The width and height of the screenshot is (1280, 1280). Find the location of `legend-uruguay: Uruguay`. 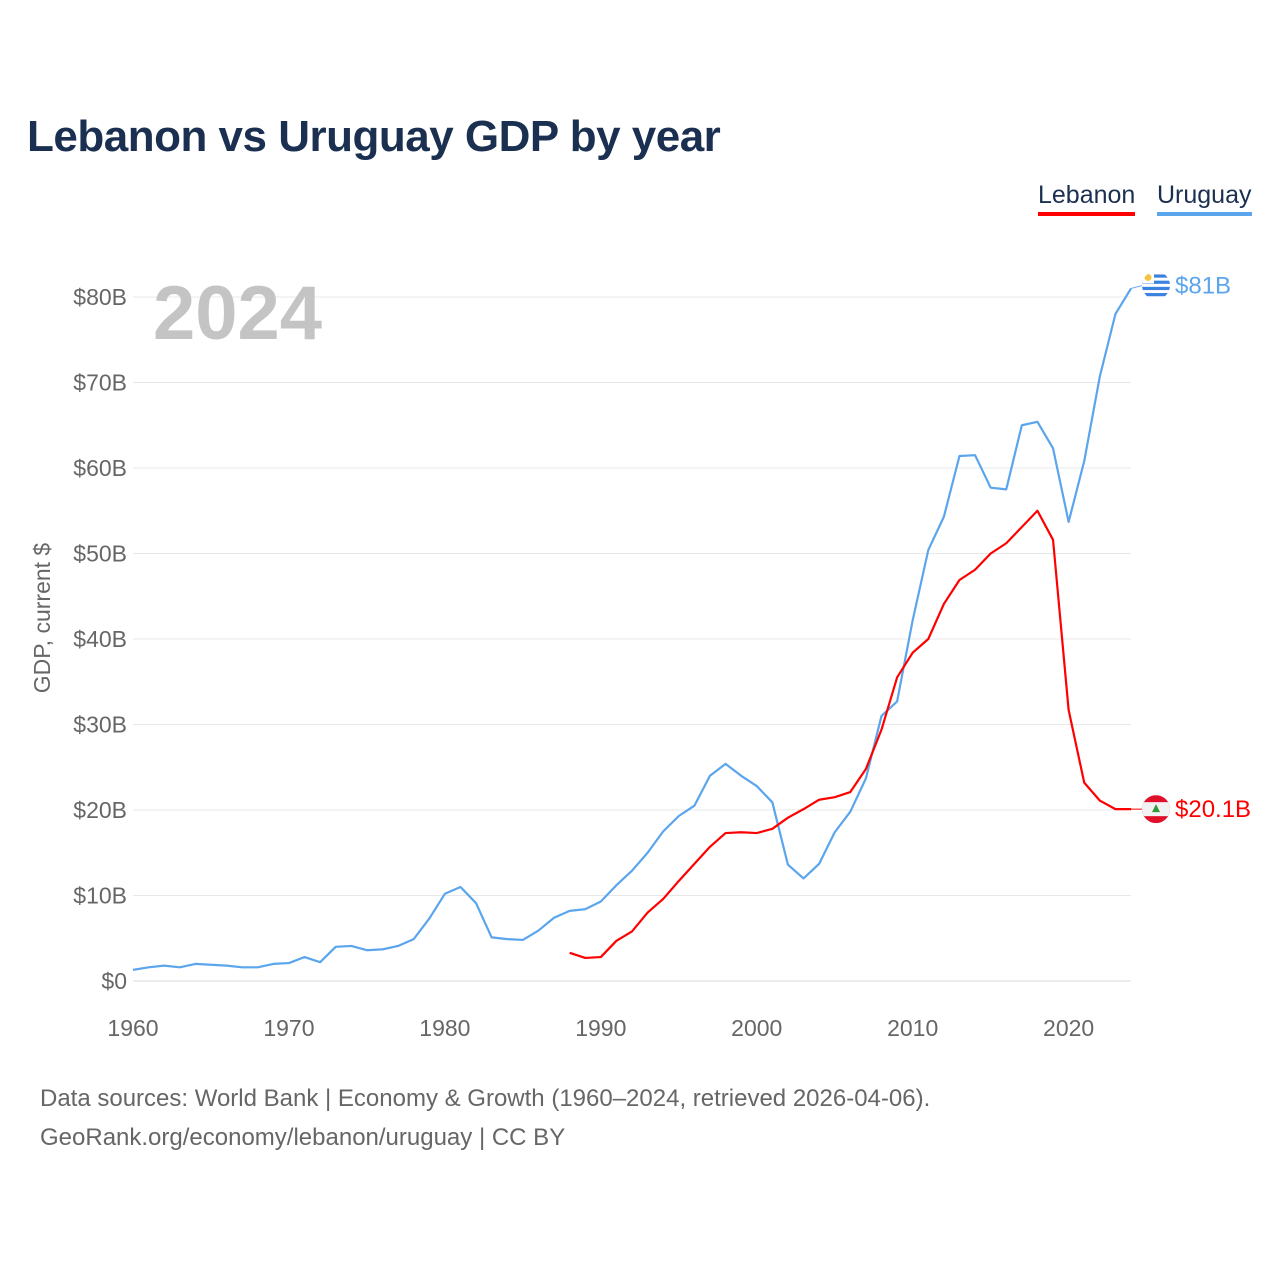

legend-uruguay: Uruguay is located at coordinates (1204, 198).